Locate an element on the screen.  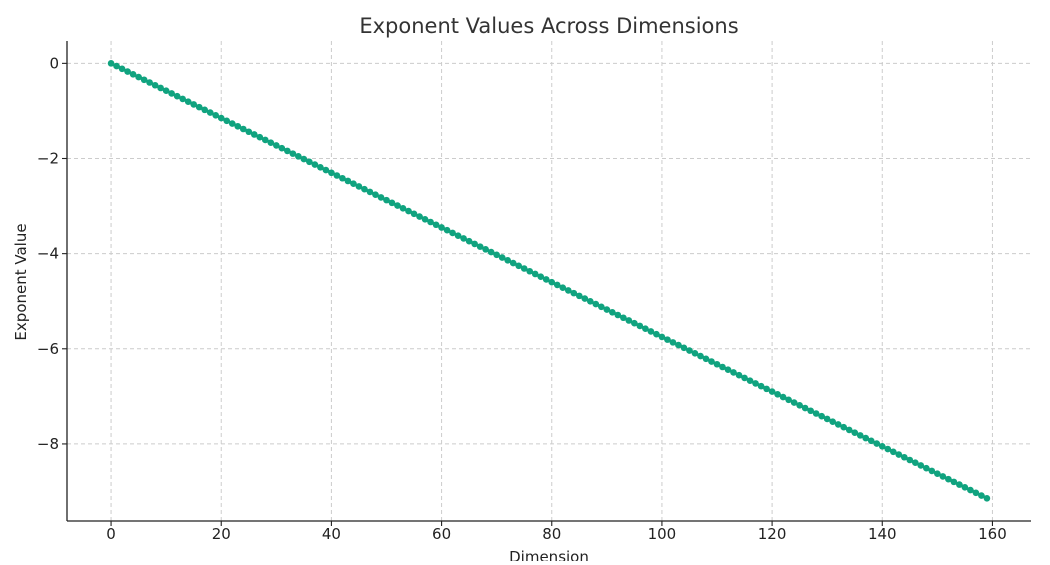
y-axis-ticks: 0 −2 −4 −6 −8 is located at coordinates (52, 253).